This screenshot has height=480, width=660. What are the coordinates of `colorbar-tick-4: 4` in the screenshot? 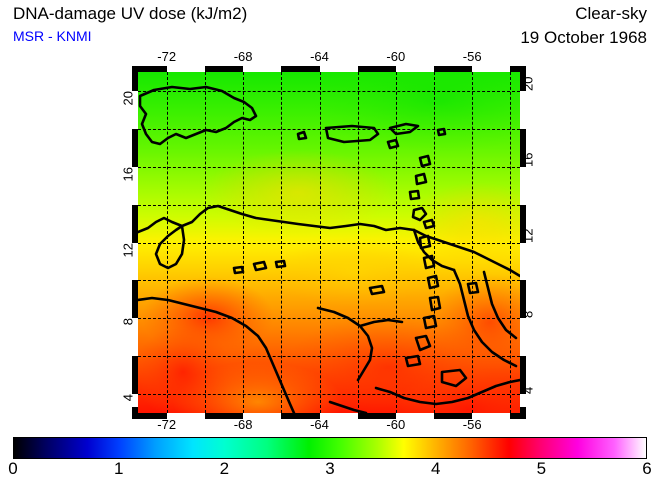 It's located at (435, 468).